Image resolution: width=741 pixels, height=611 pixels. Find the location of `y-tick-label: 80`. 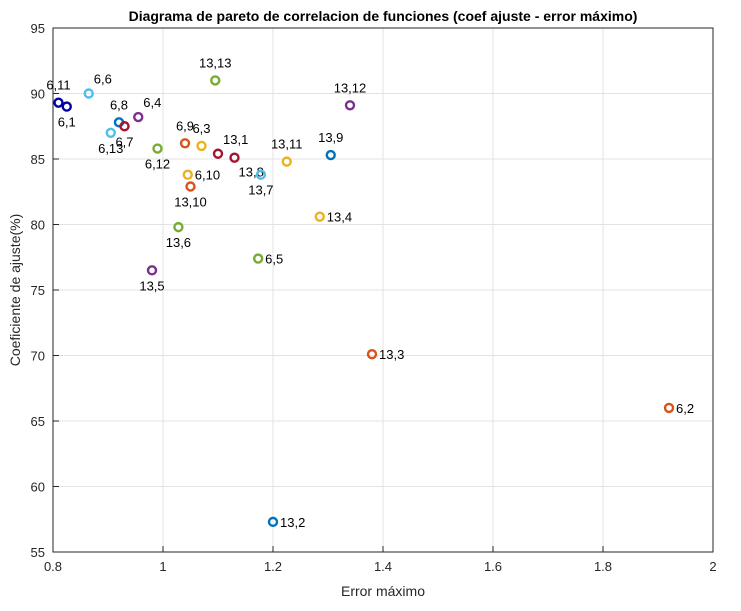

y-tick-label: 80 is located at coordinates (38, 225).